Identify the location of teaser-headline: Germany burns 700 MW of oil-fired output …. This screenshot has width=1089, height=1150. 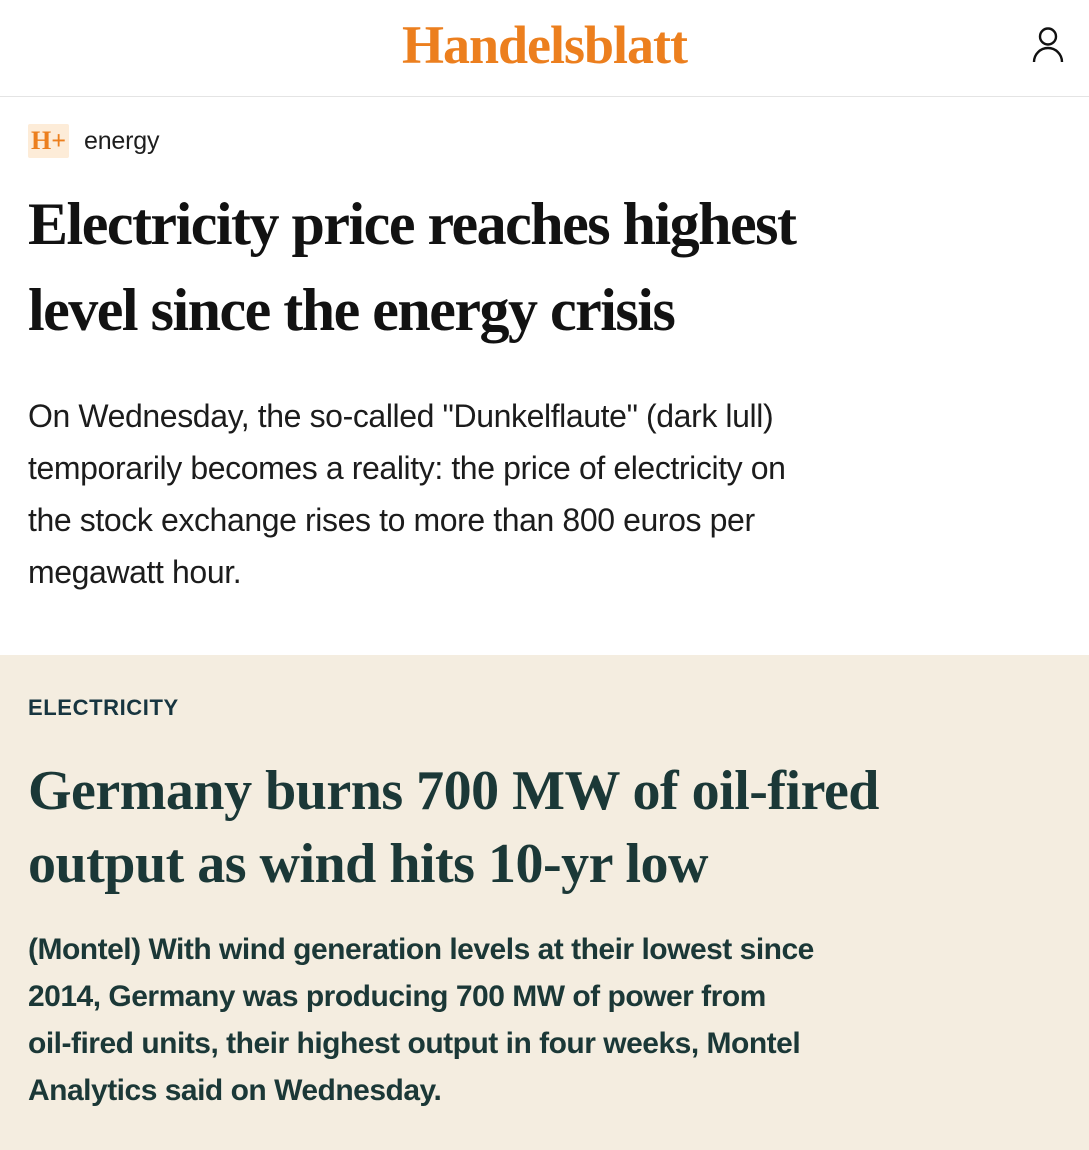
(544, 828).